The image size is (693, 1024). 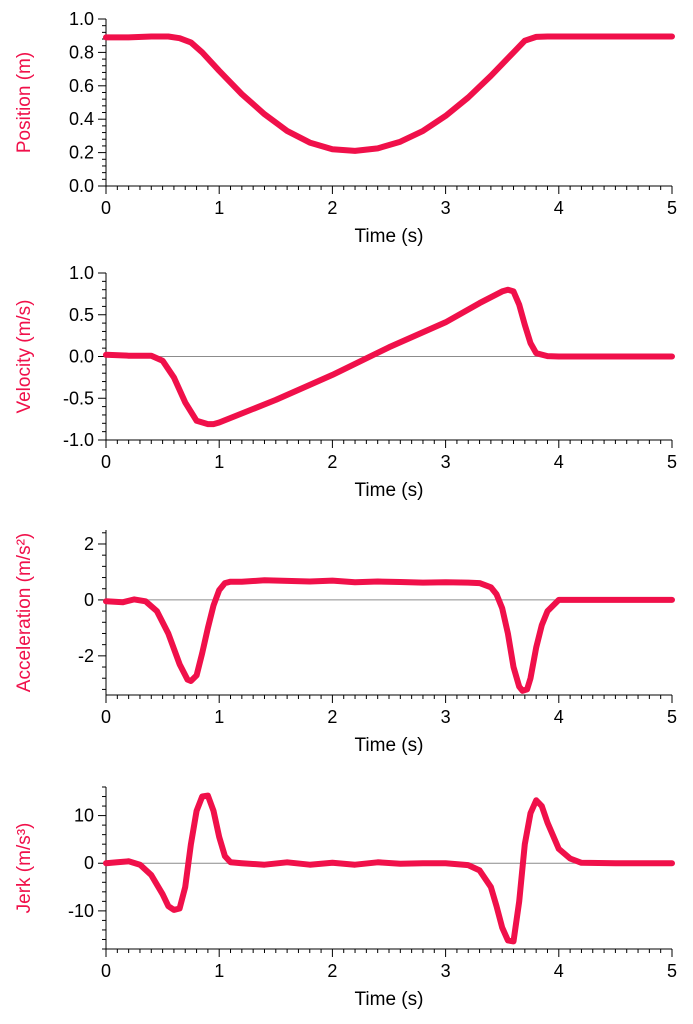 What do you see at coordinates (446, 208) in the screenshot?
I see `position-x-tick-label: 3` at bounding box center [446, 208].